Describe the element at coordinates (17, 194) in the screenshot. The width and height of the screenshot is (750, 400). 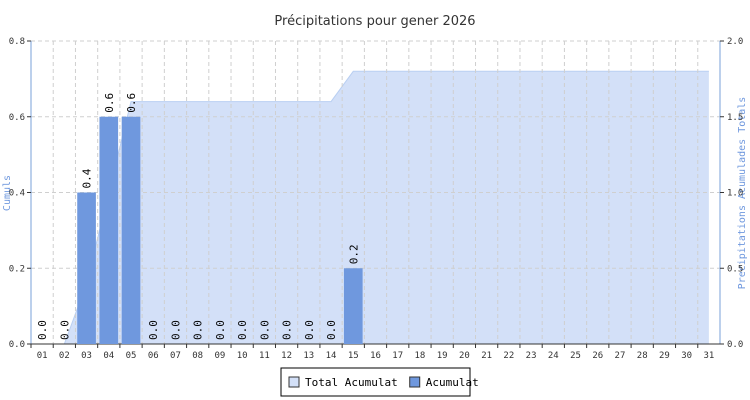
I see `y-tick-label: 0.4` at that location.